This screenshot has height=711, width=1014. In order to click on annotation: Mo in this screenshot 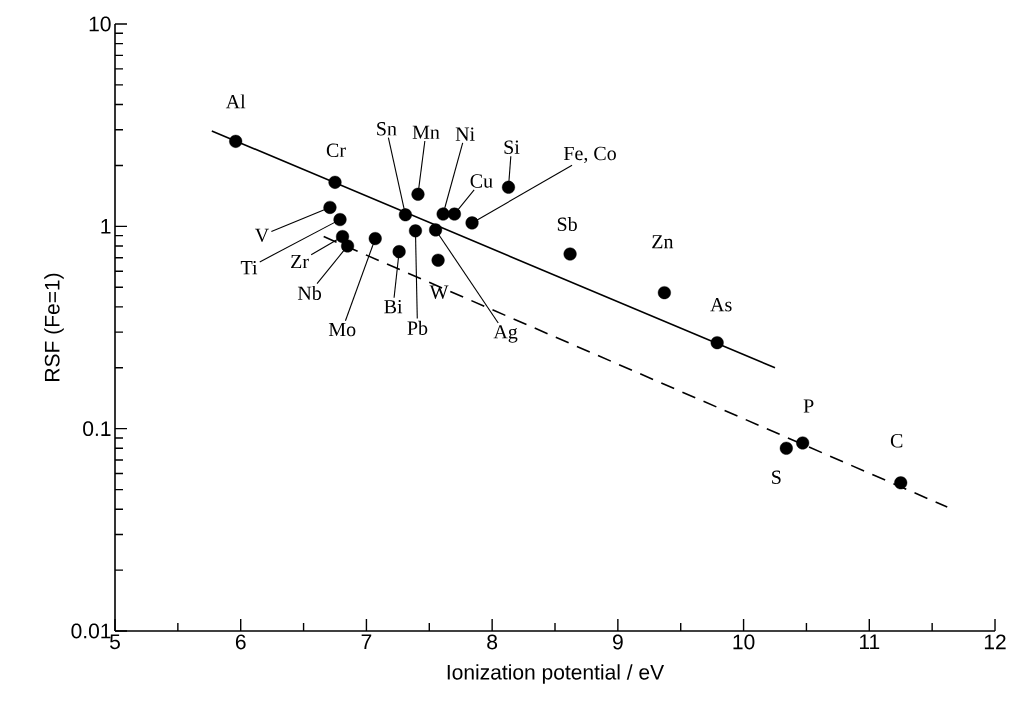, I will do `click(342, 329)`.